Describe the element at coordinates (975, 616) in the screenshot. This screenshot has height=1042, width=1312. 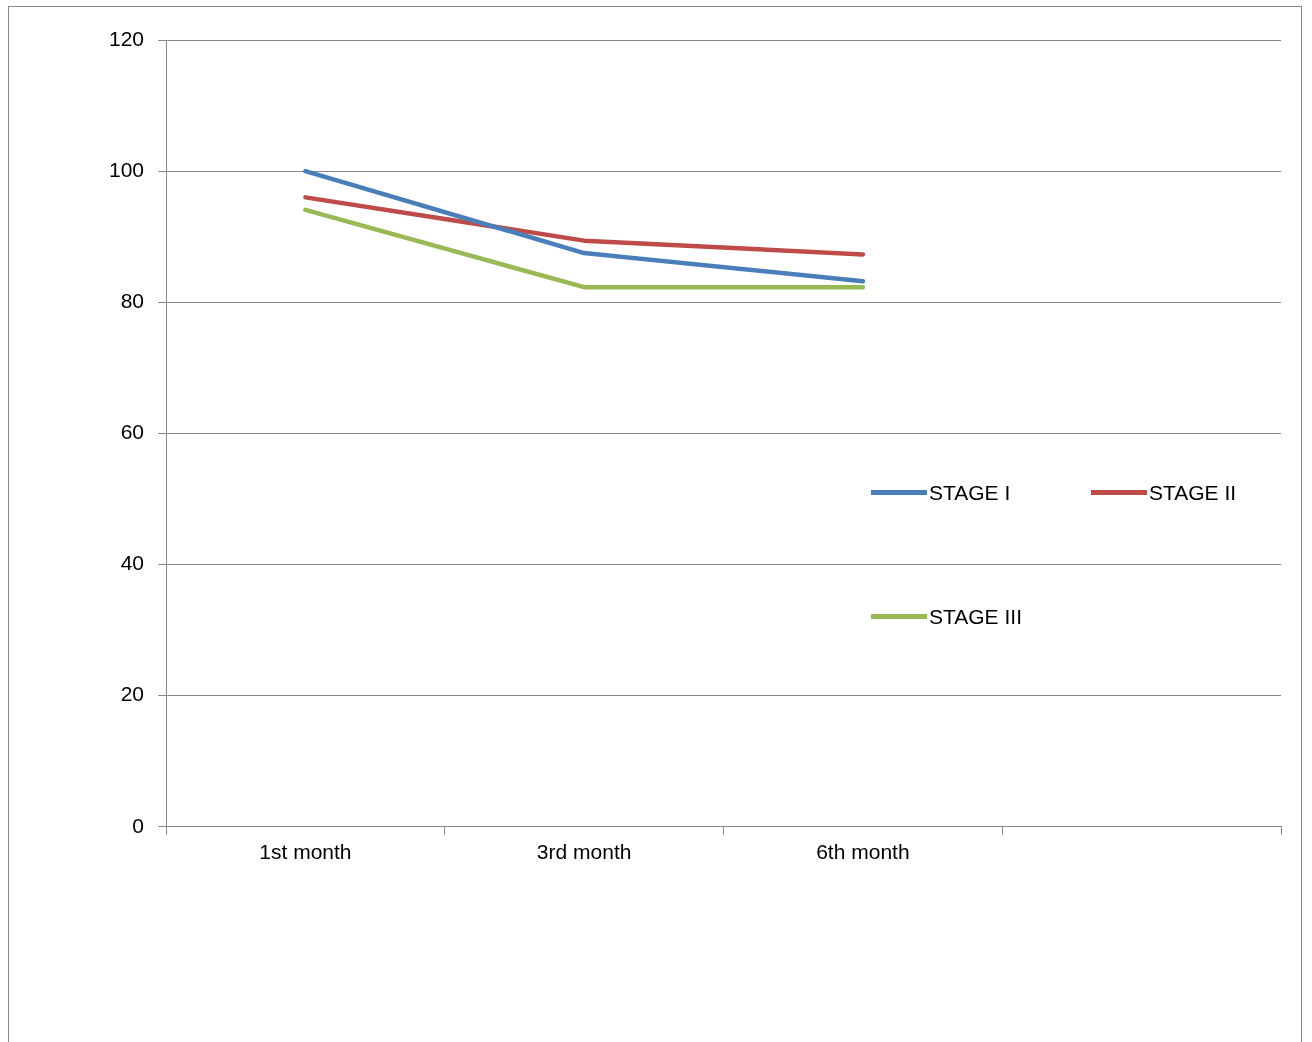
I see `legend-label: STAGE III` at that location.